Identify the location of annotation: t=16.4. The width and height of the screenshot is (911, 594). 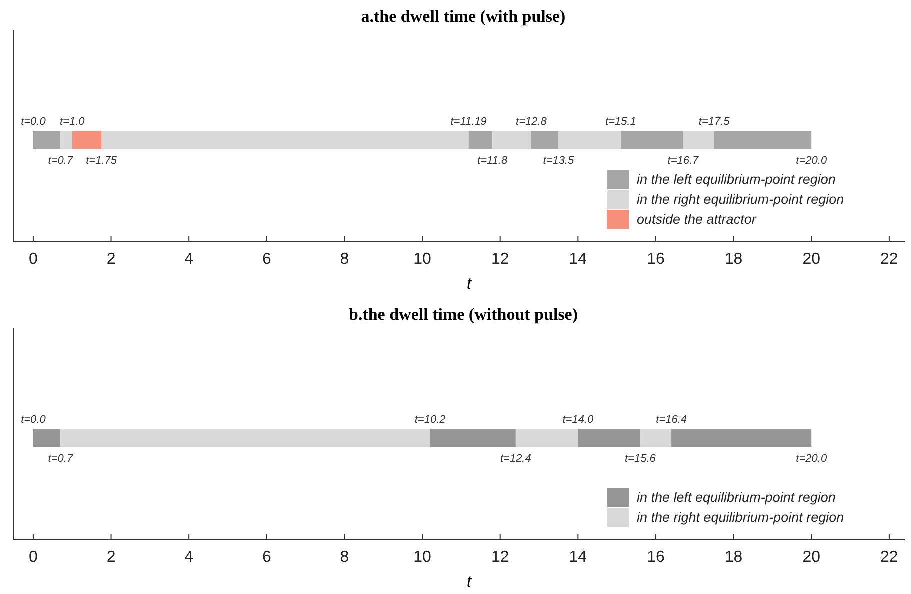
(671, 420).